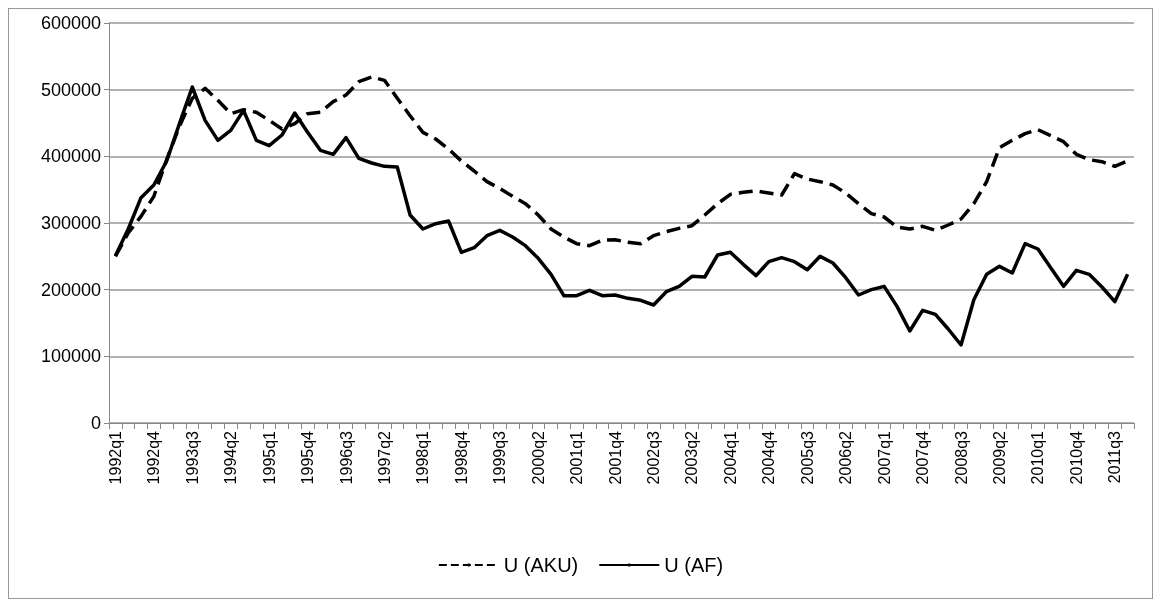 Image resolution: width=1163 pixels, height=609 pixels. I want to click on x-tick-label: 2002q3, so click(654, 457).